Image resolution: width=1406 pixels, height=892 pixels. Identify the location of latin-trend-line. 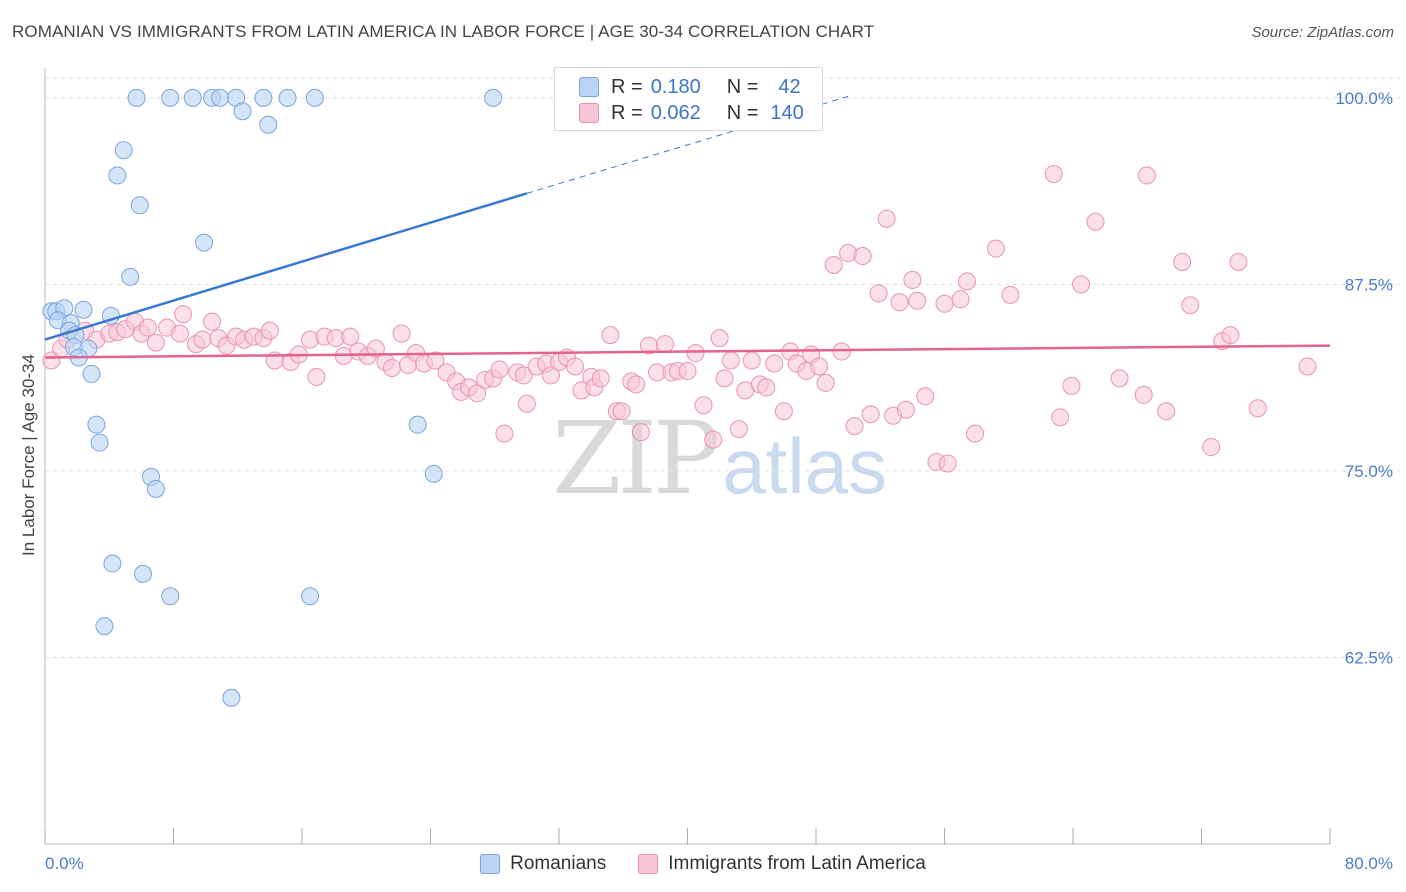
(687, 351).